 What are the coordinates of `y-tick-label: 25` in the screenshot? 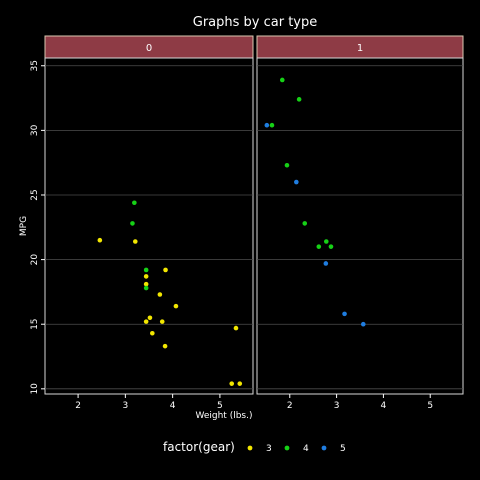 It's located at (35, 194).